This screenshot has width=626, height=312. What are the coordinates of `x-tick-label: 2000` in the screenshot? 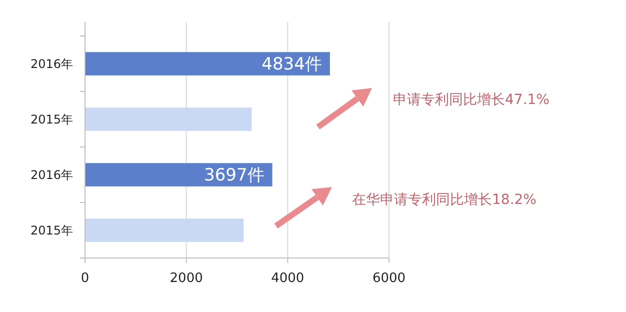 It's located at (186, 278).